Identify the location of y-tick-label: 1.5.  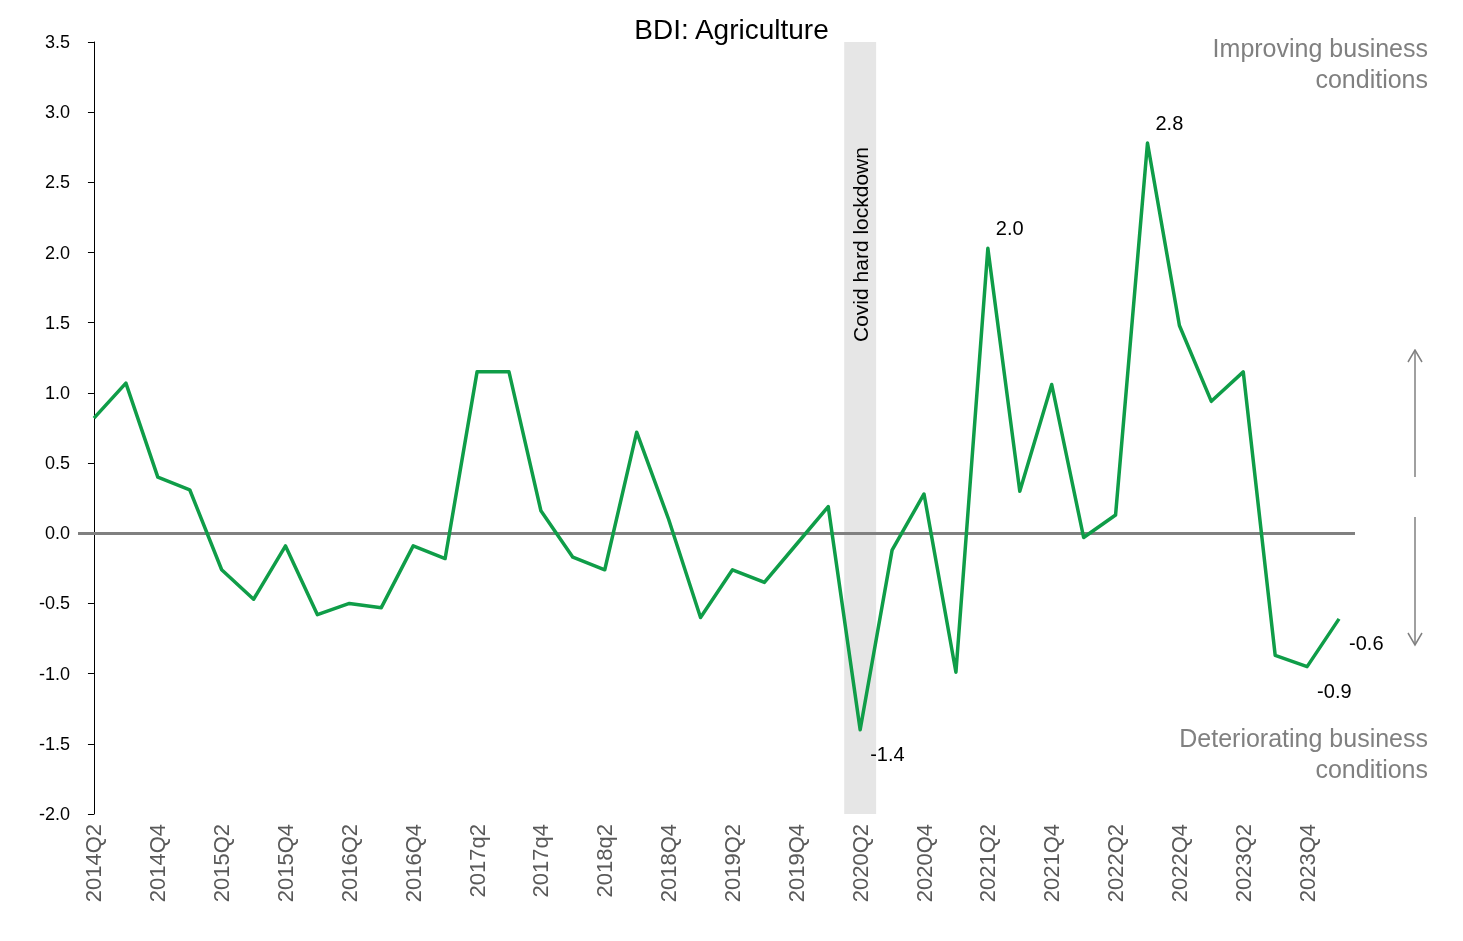
(57, 322).